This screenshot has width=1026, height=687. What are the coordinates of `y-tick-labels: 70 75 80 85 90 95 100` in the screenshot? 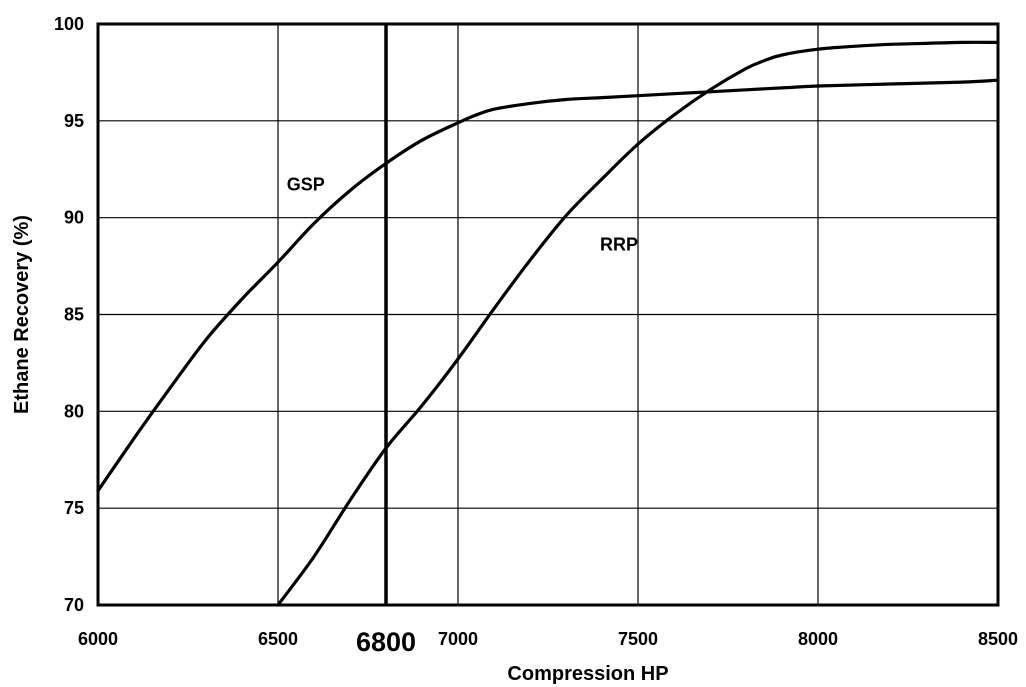 It's located at (69, 314).